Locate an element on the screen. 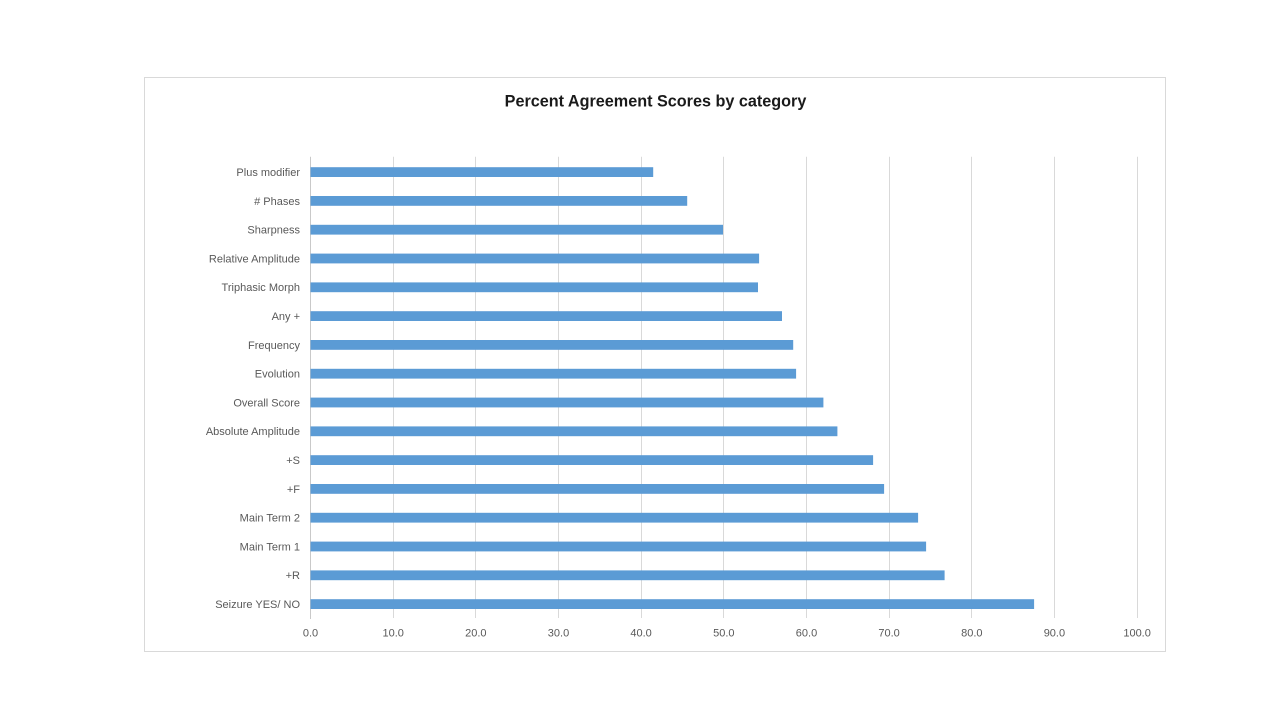  svg-text: 0.0 is located at coordinates (310, 634).